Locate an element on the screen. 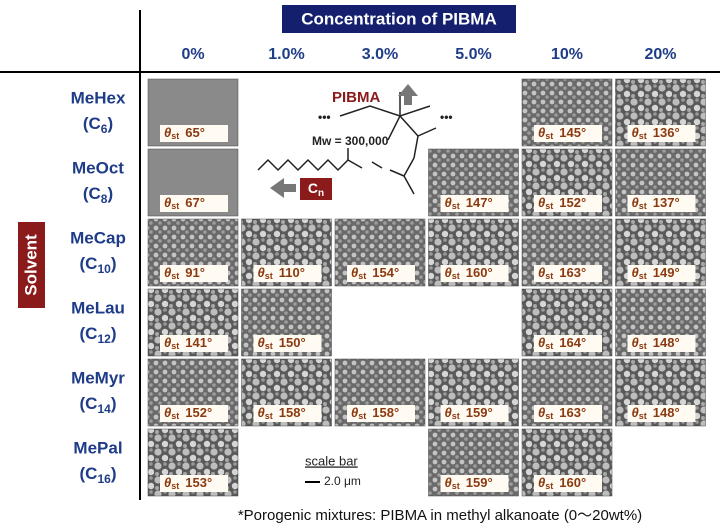  sem-cell: θst 149° is located at coordinates (660, 252).